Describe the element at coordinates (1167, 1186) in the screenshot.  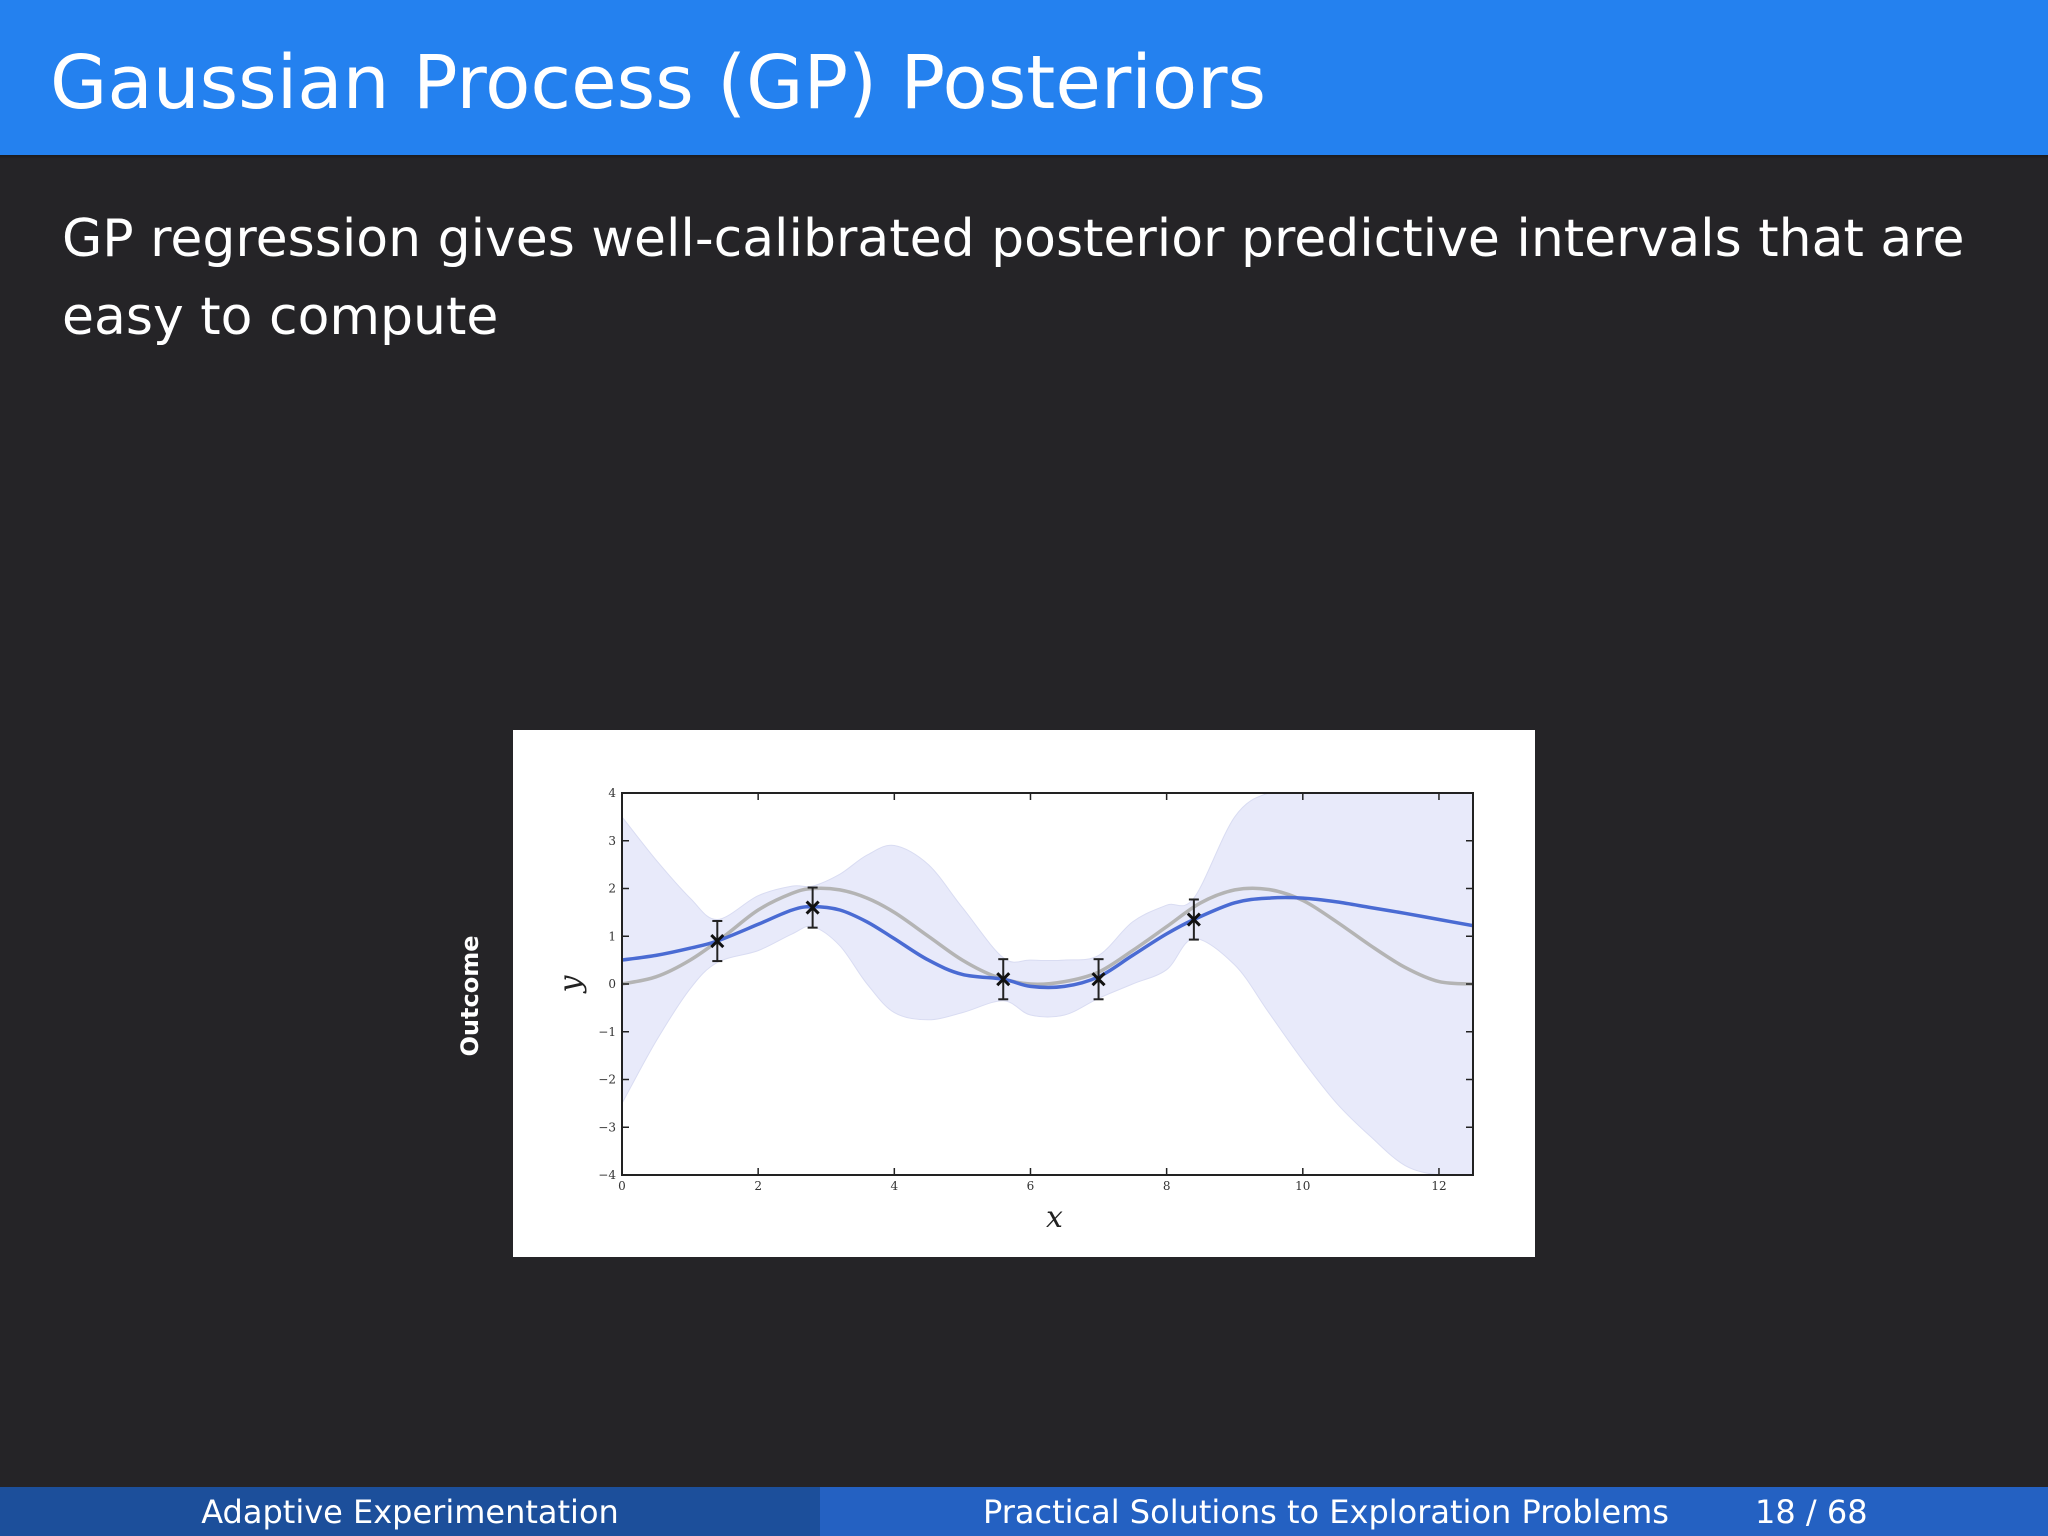
I see `x-tick-label: 8` at that location.